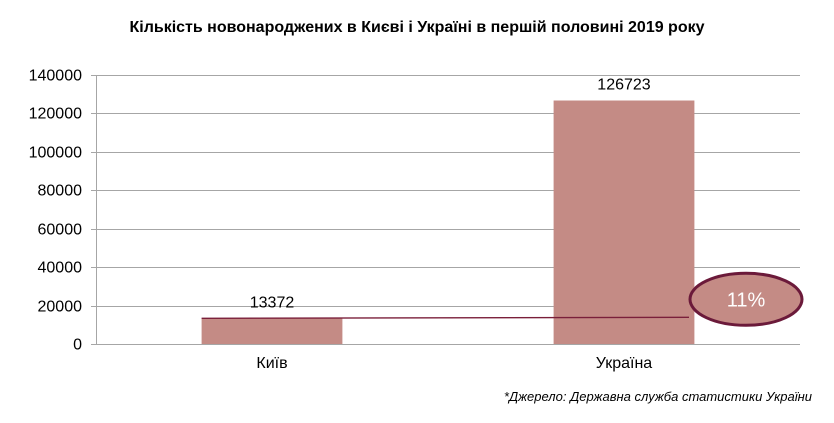  Describe the element at coordinates (60, 307) in the screenshot. I see `y-tick-label-1: 20000` at that location.